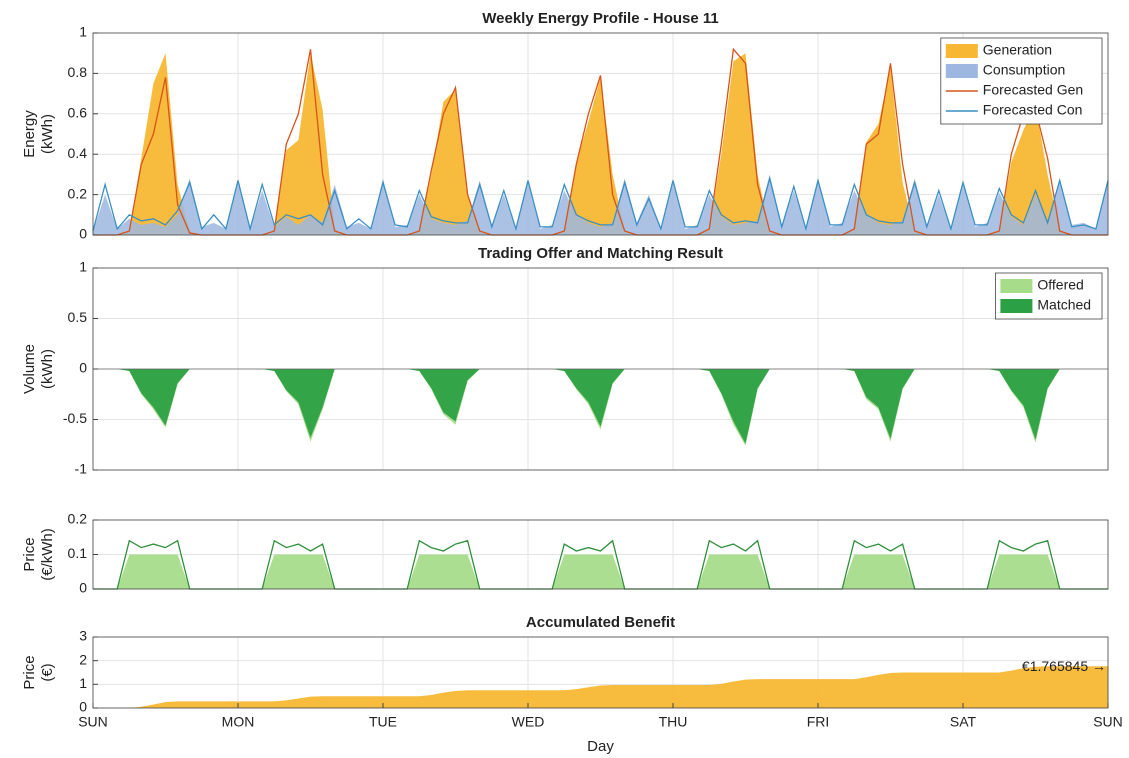  What do you see at coordinates (818, 722) in the screenshot?
I see `x-tick-label: FRI` at bounding box center [818, 722].